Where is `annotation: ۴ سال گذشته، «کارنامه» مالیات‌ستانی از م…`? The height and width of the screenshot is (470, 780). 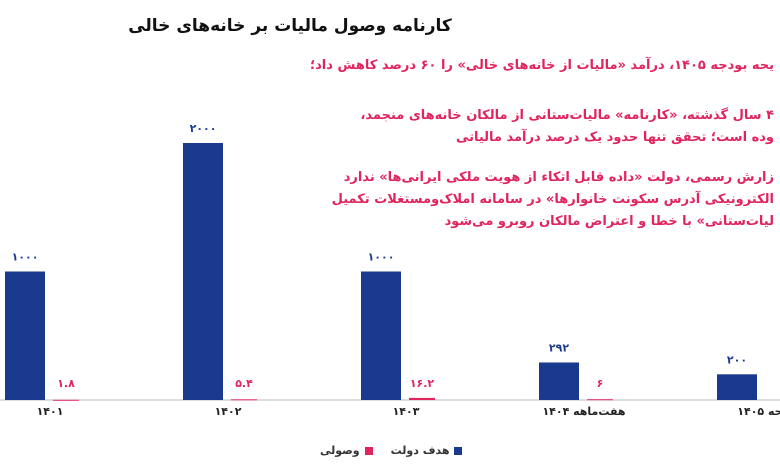
annotation: ۴ سال گذشته، «کارنامه» مالیات‌ستانی از م… is located at coordinates (567, 115).